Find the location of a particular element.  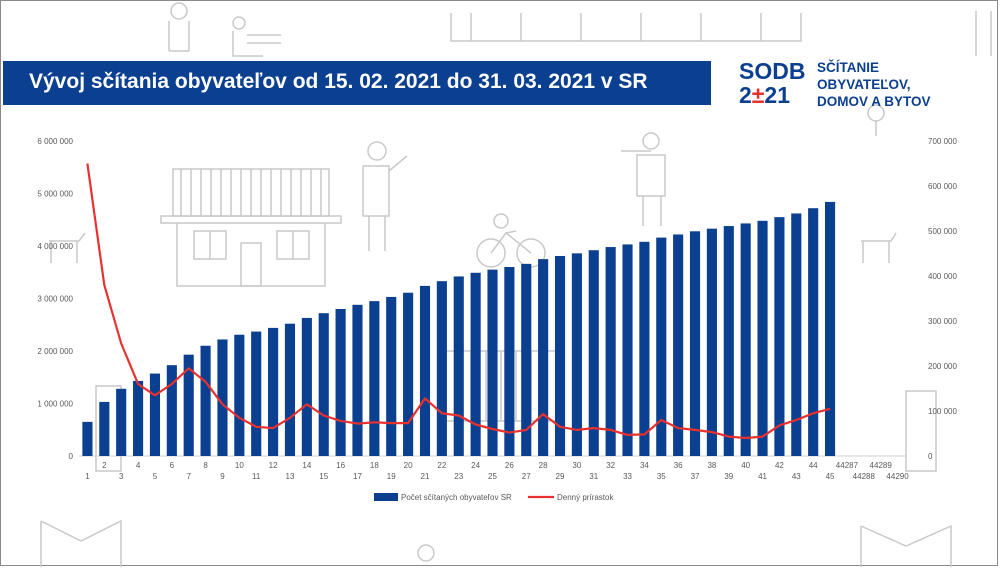

x-tick-label: 5 is located at coordinates (155, 476).